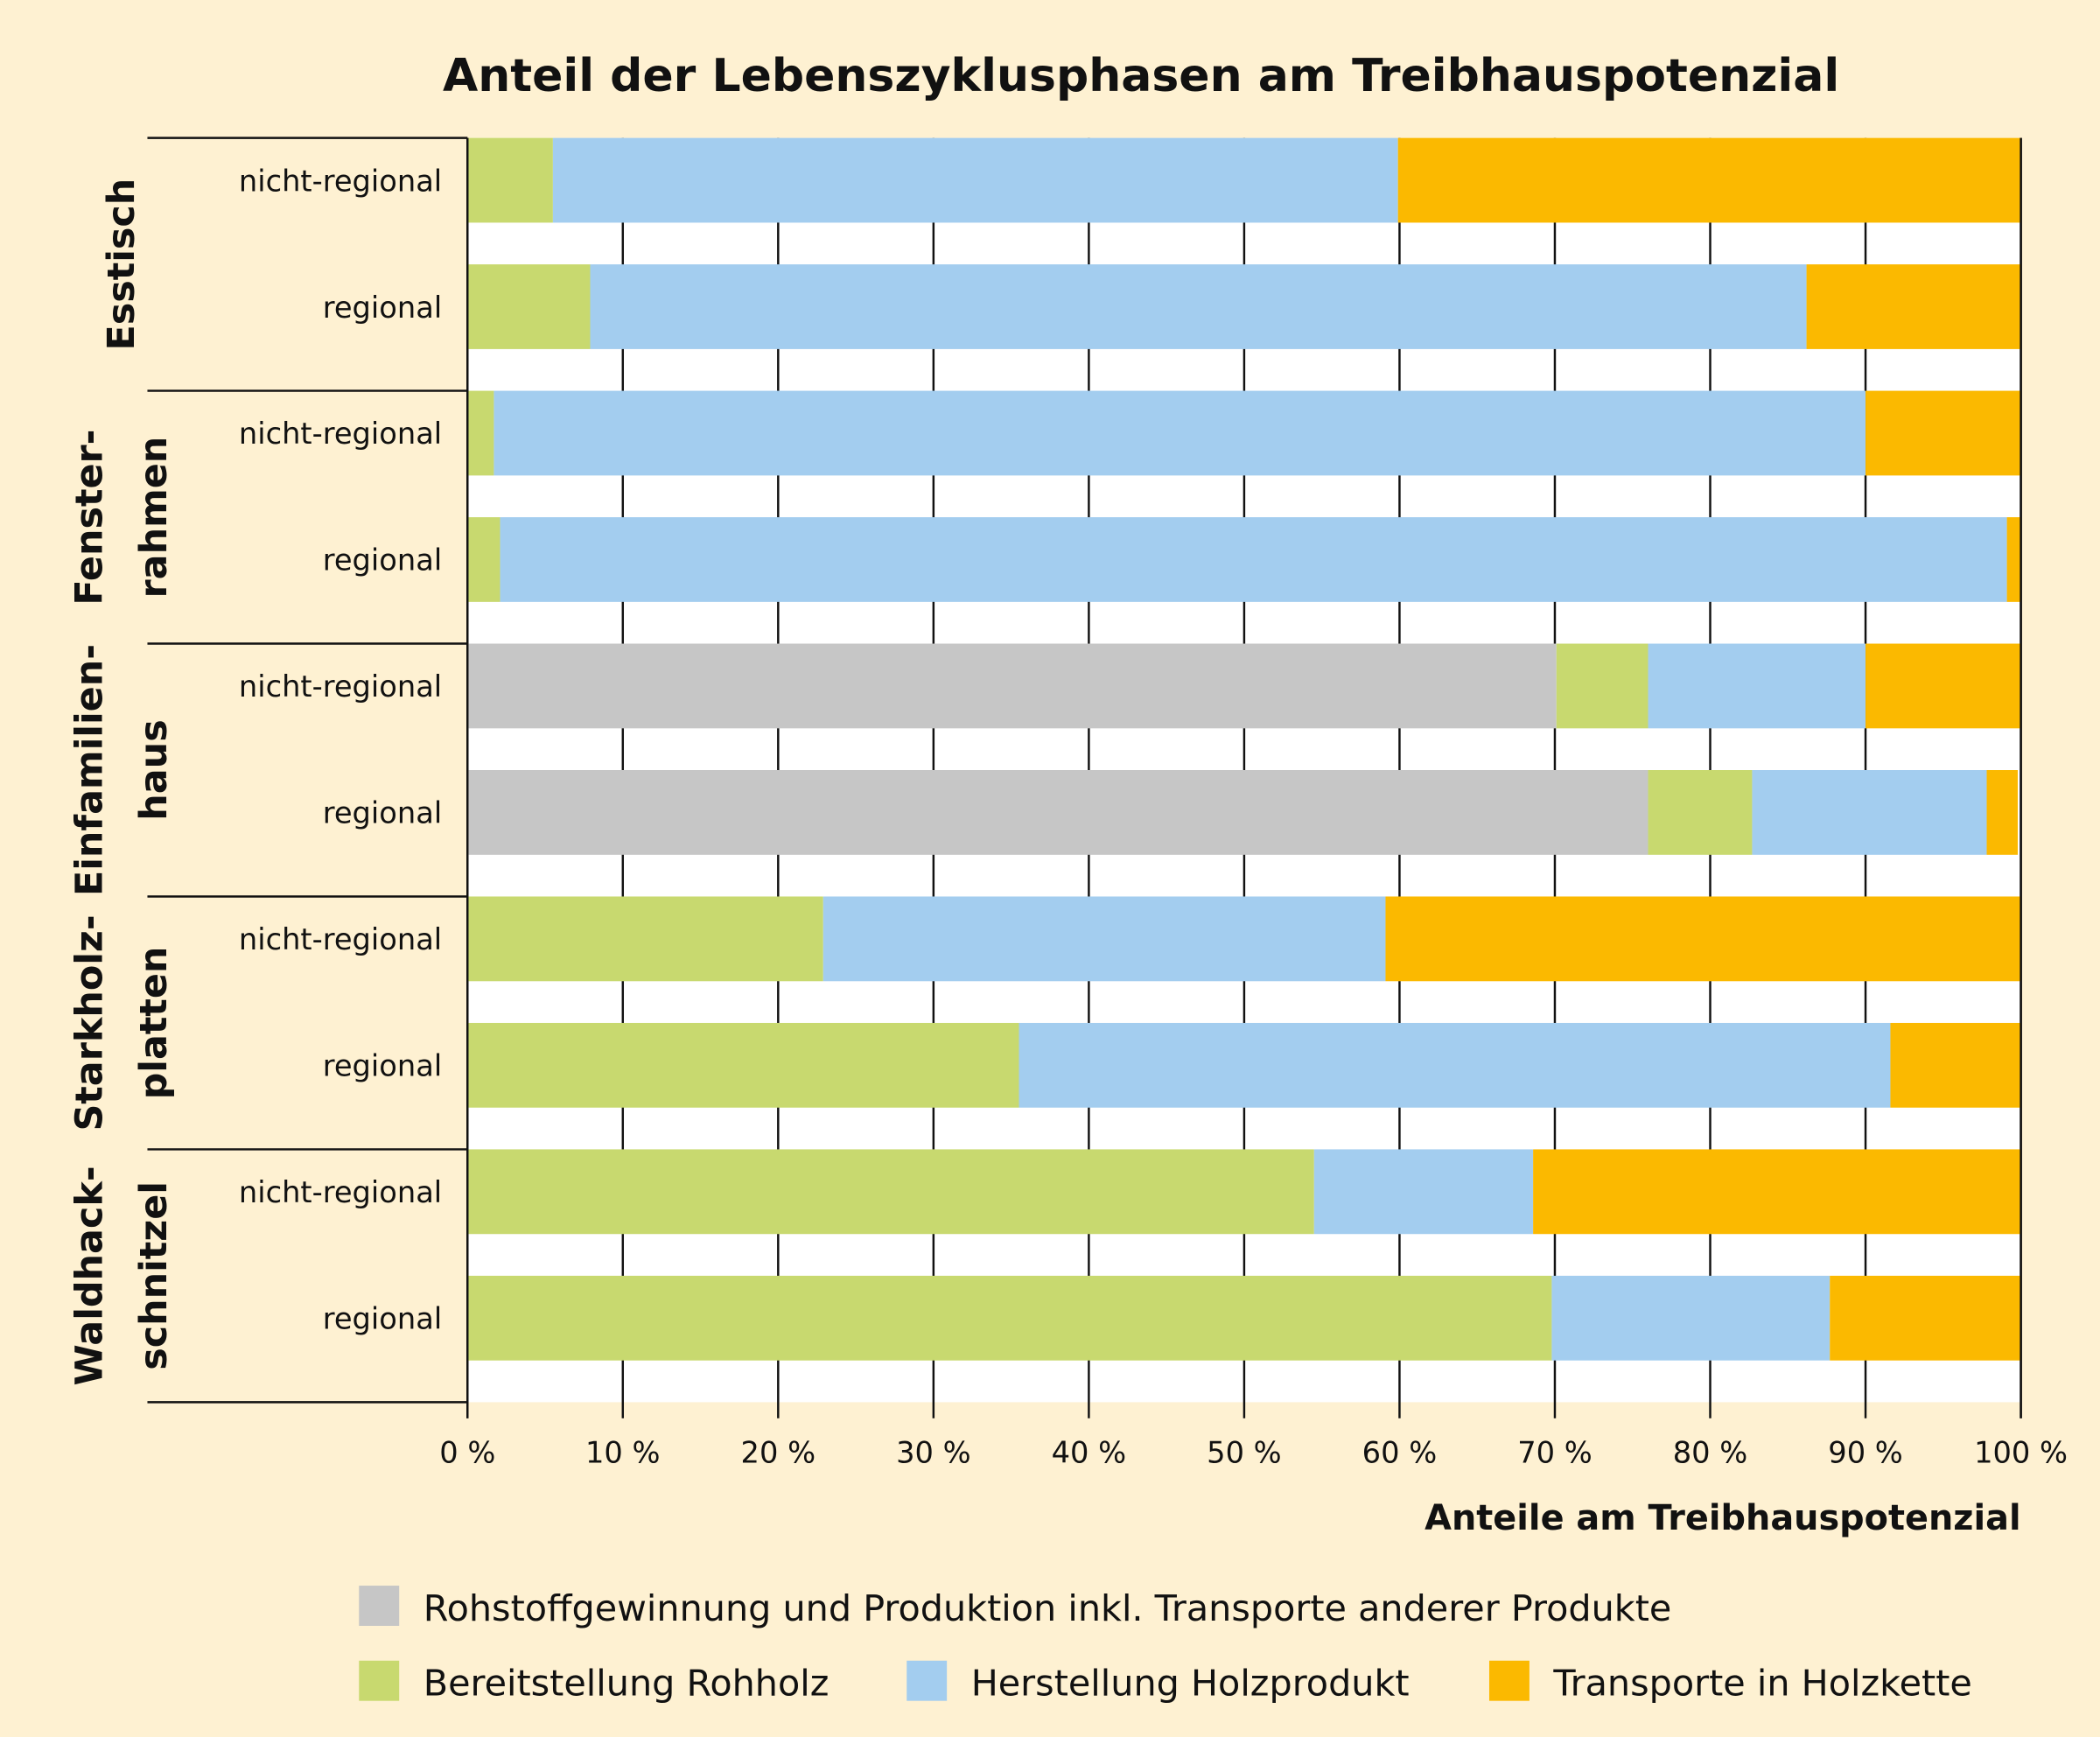 The width and height of the screenshot is (2100, 1737). Describe the element at coordinates (1722, 1518) in the screenshot. I see `x-axis-label: Anteile am Treibhauspotenzial` at that location.